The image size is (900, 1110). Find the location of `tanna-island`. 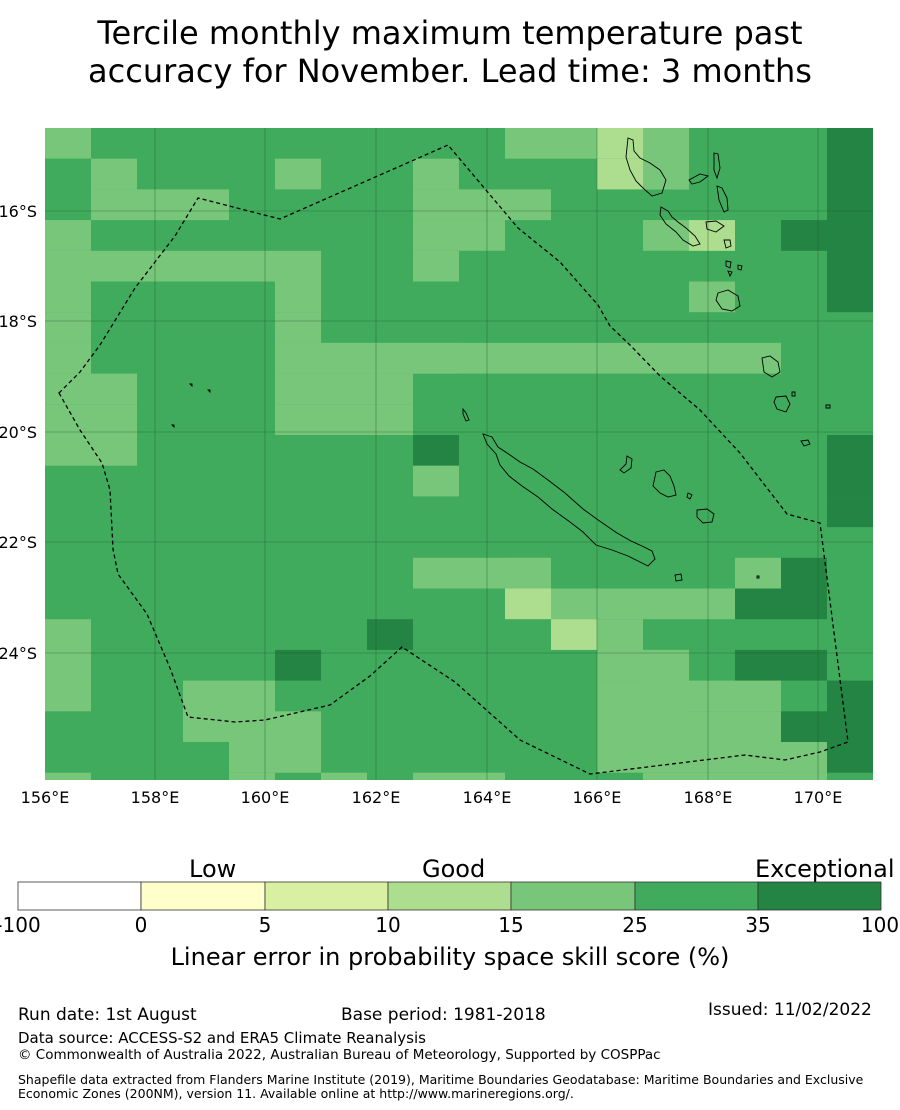

tanna-island is located at coordinates (782, 404).